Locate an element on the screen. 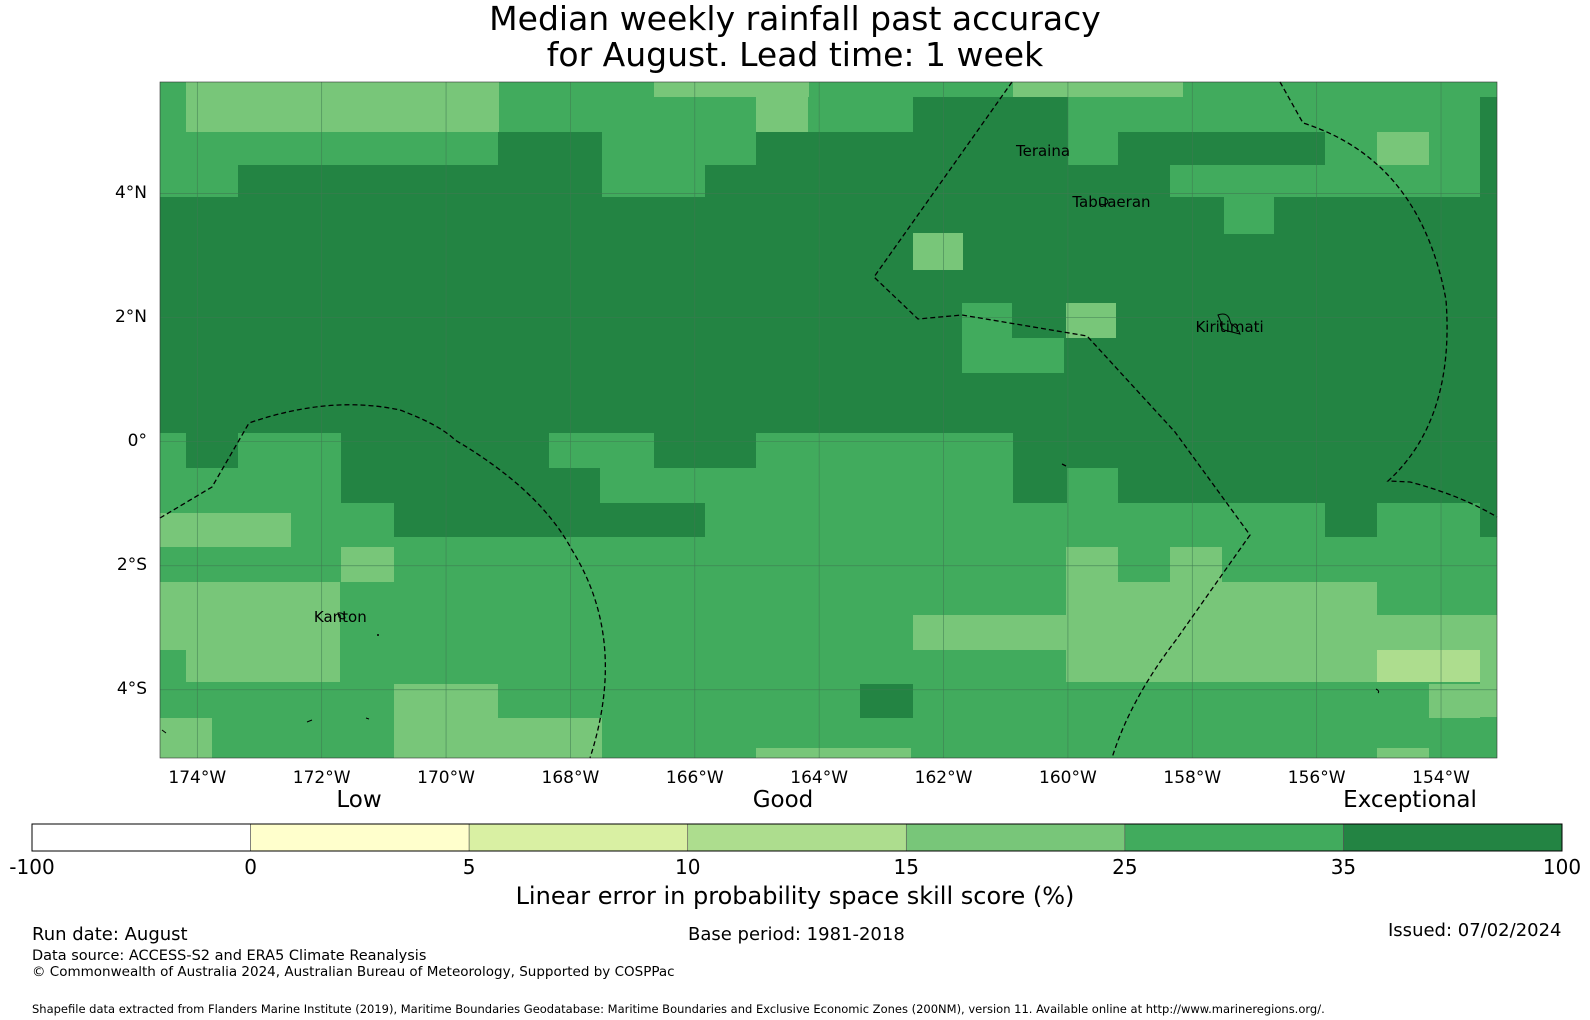 This screenshot has height=1020, width=1590. colorbar is located at coordinates (797, 837).